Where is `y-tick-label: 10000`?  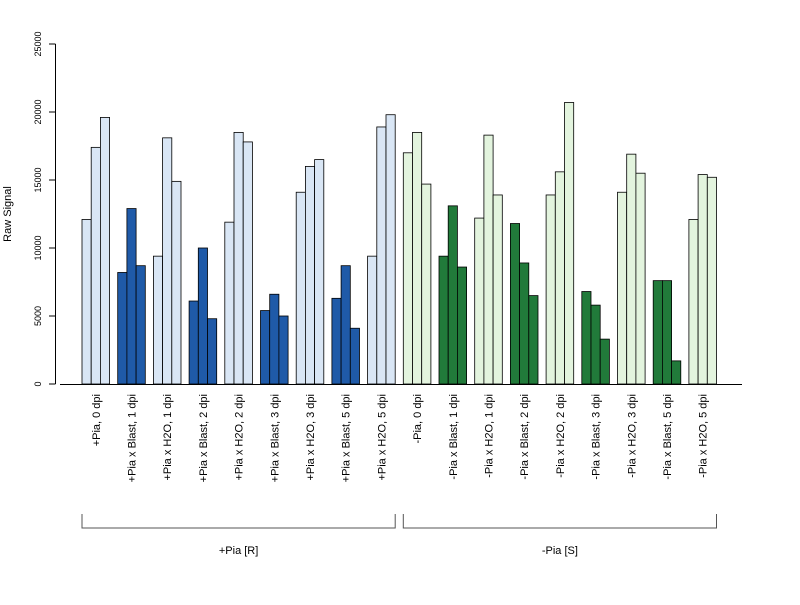
y-tick-label: 10000 is located at coordinates (38, 247).